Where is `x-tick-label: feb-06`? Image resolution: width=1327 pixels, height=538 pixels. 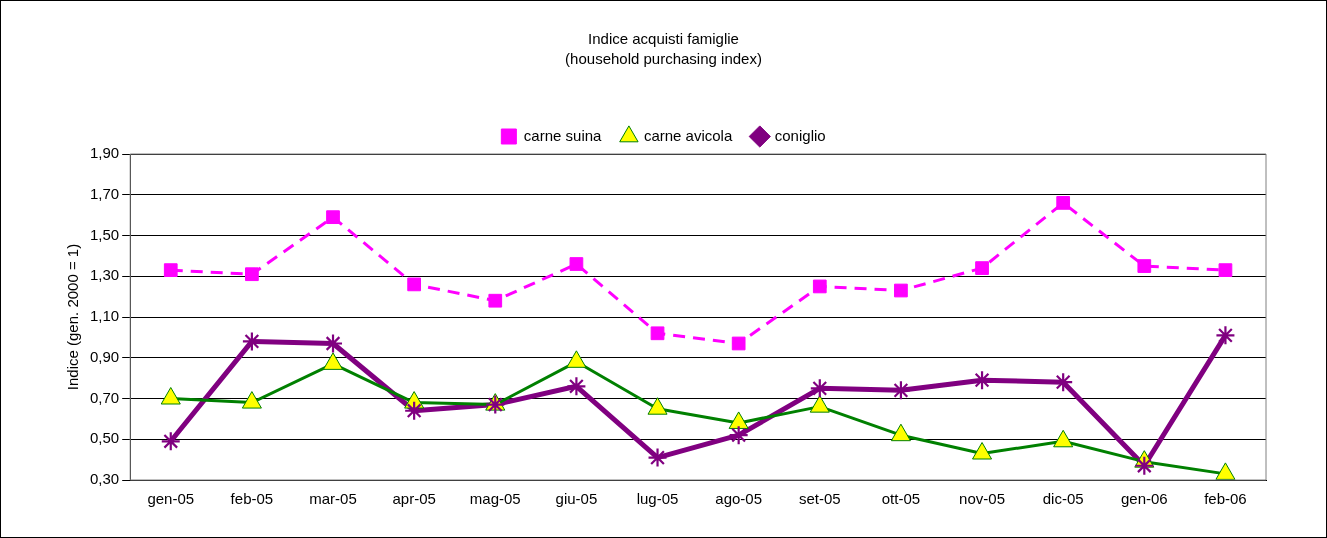
x-tick-label: feb-06 is located at coordinates (1225, 499).